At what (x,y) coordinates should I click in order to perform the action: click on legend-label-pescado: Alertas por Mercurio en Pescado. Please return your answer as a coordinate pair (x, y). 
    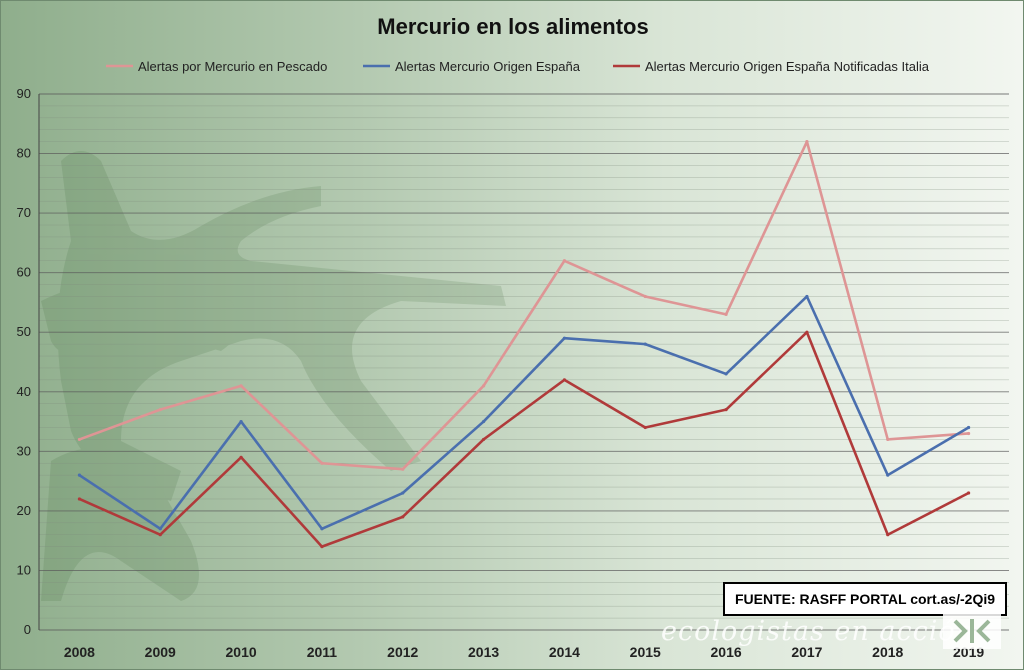
    Looking at the image, I should click on (232, 66).